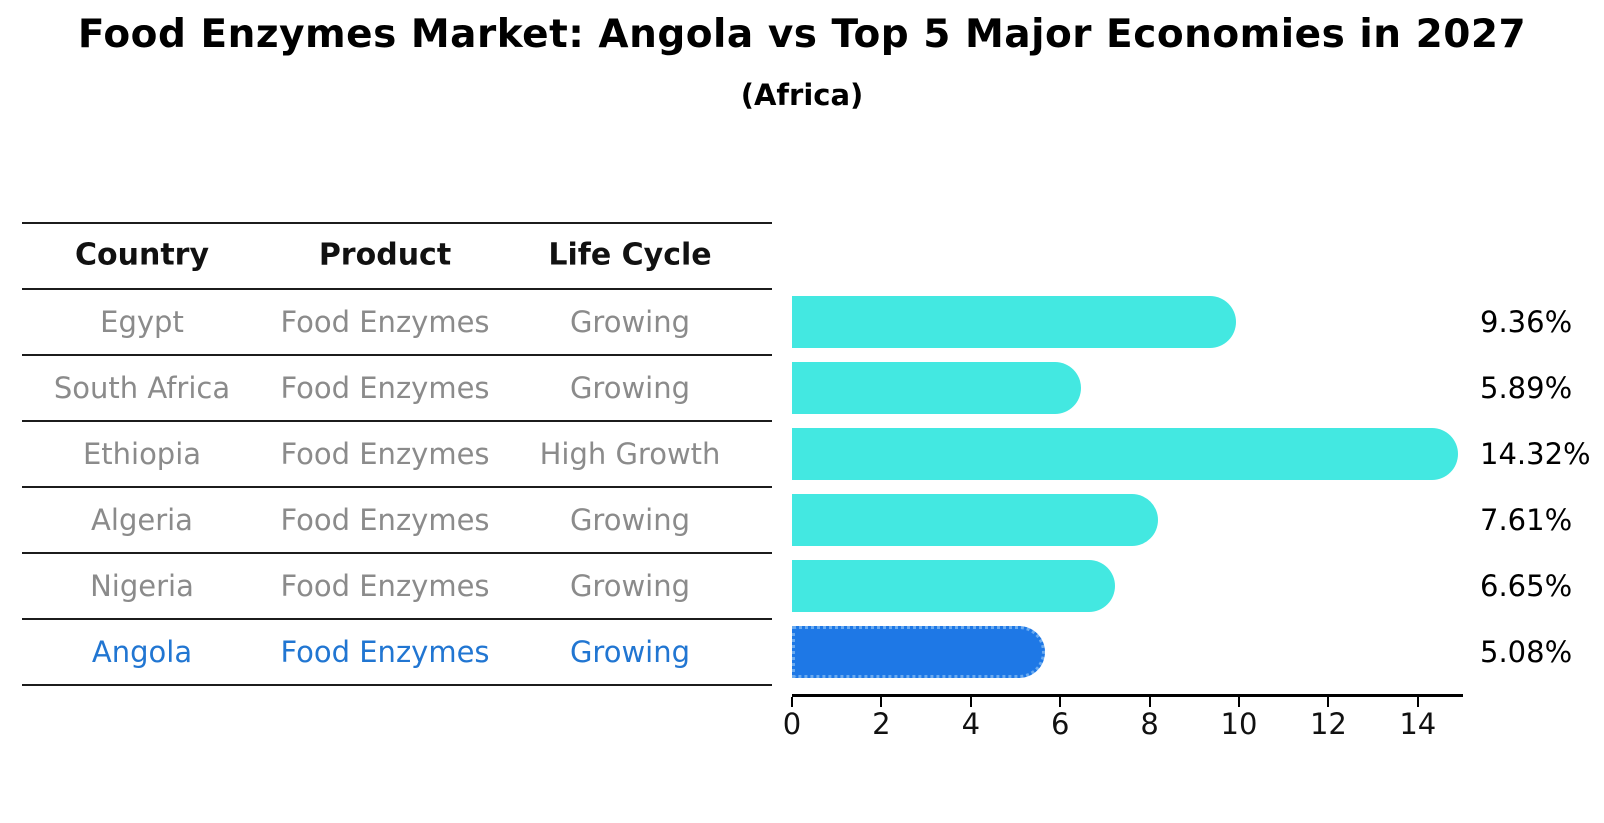 The width and height of the screenshot is (1604, 823). I want to click on bar-value-label: 6.65%, so click(1526, 586).